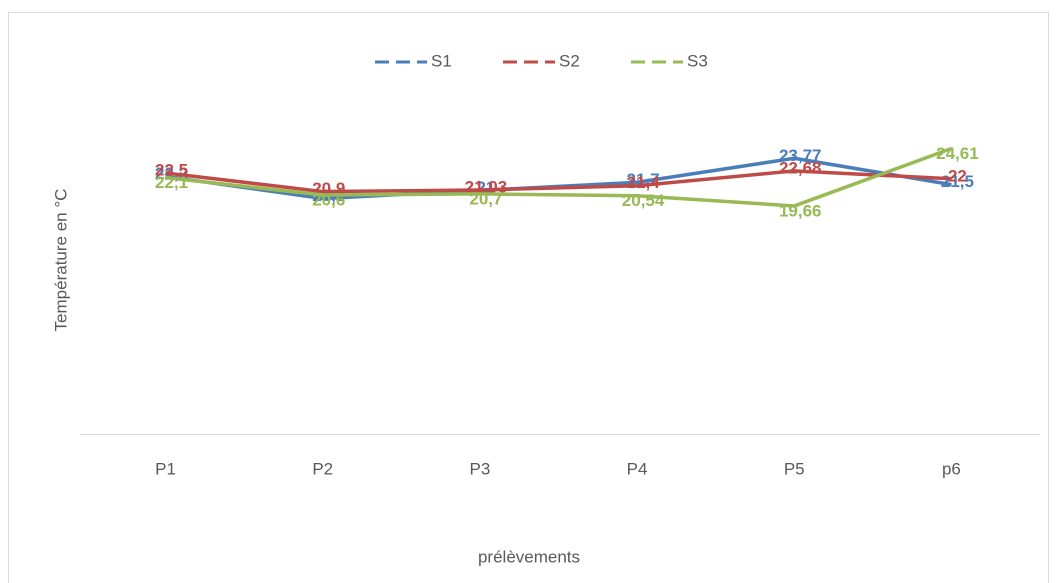  What do you see at coordinates (480, 468) in the screenshot?
I see `x-tick-label: P3` at bounding box center [480, 468].